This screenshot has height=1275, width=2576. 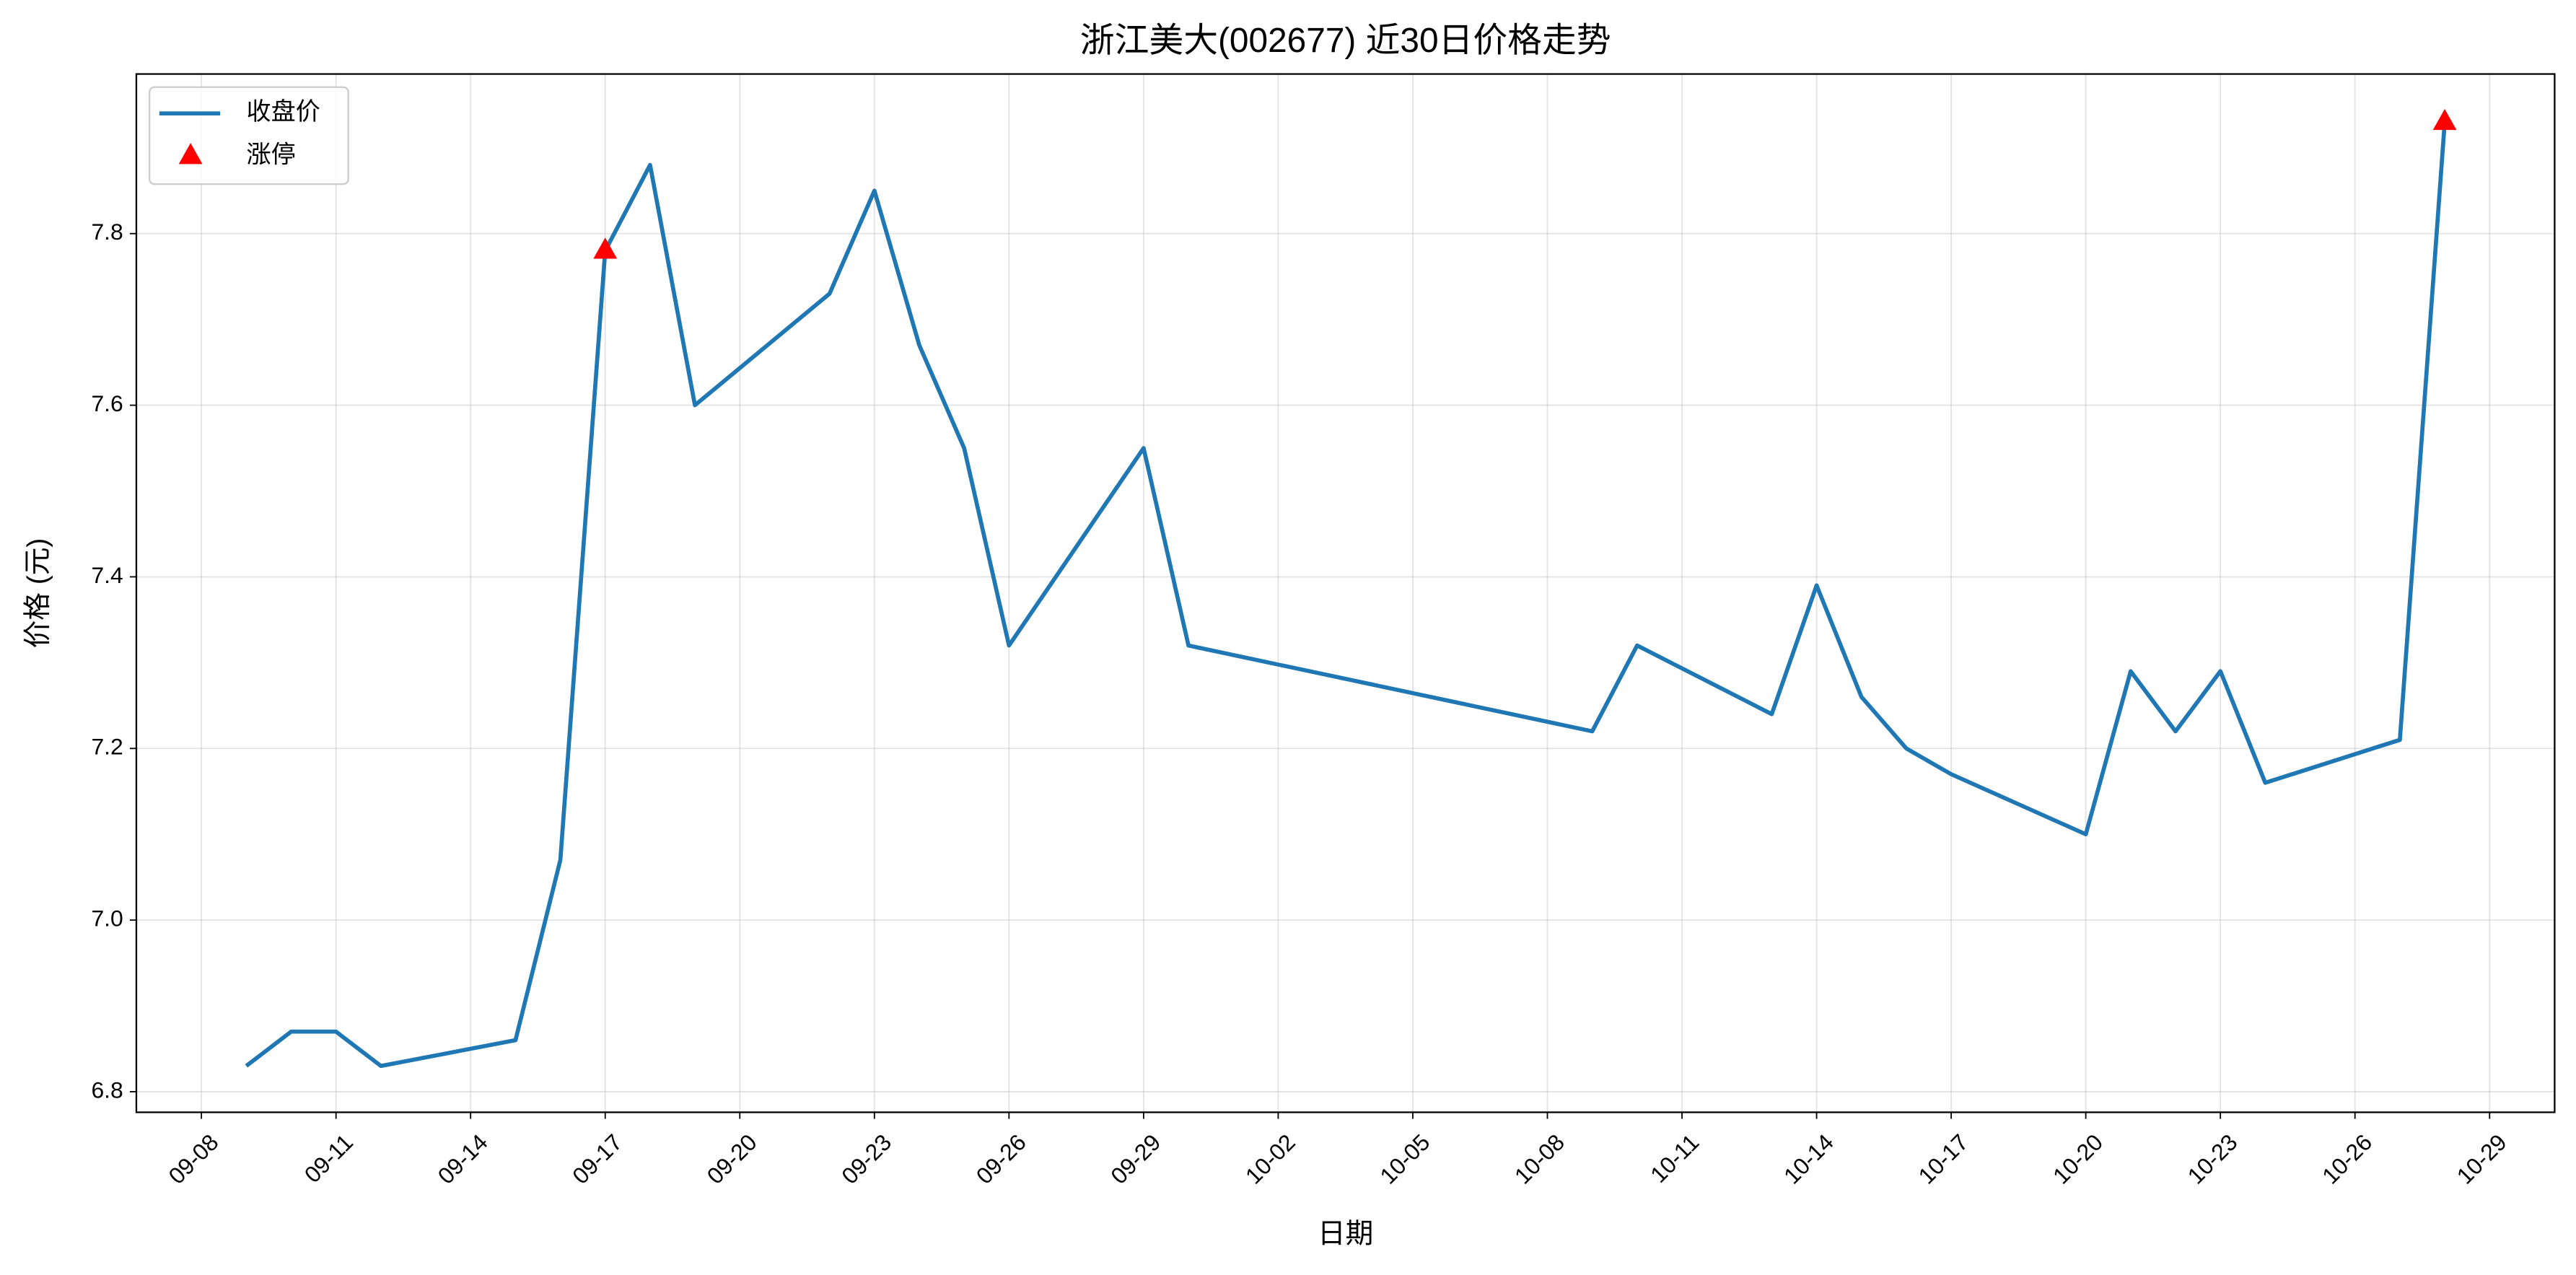 I want to click on legend-swatch, so click(x=190, y=154).